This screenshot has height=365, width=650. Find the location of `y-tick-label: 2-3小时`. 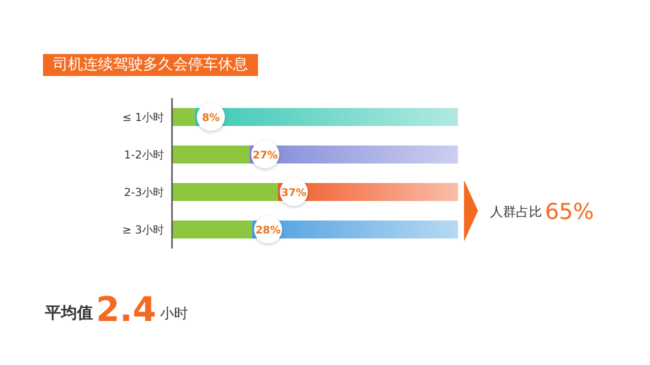

y-tick-label: 2-3小时 is located at coordinates (144, 192).